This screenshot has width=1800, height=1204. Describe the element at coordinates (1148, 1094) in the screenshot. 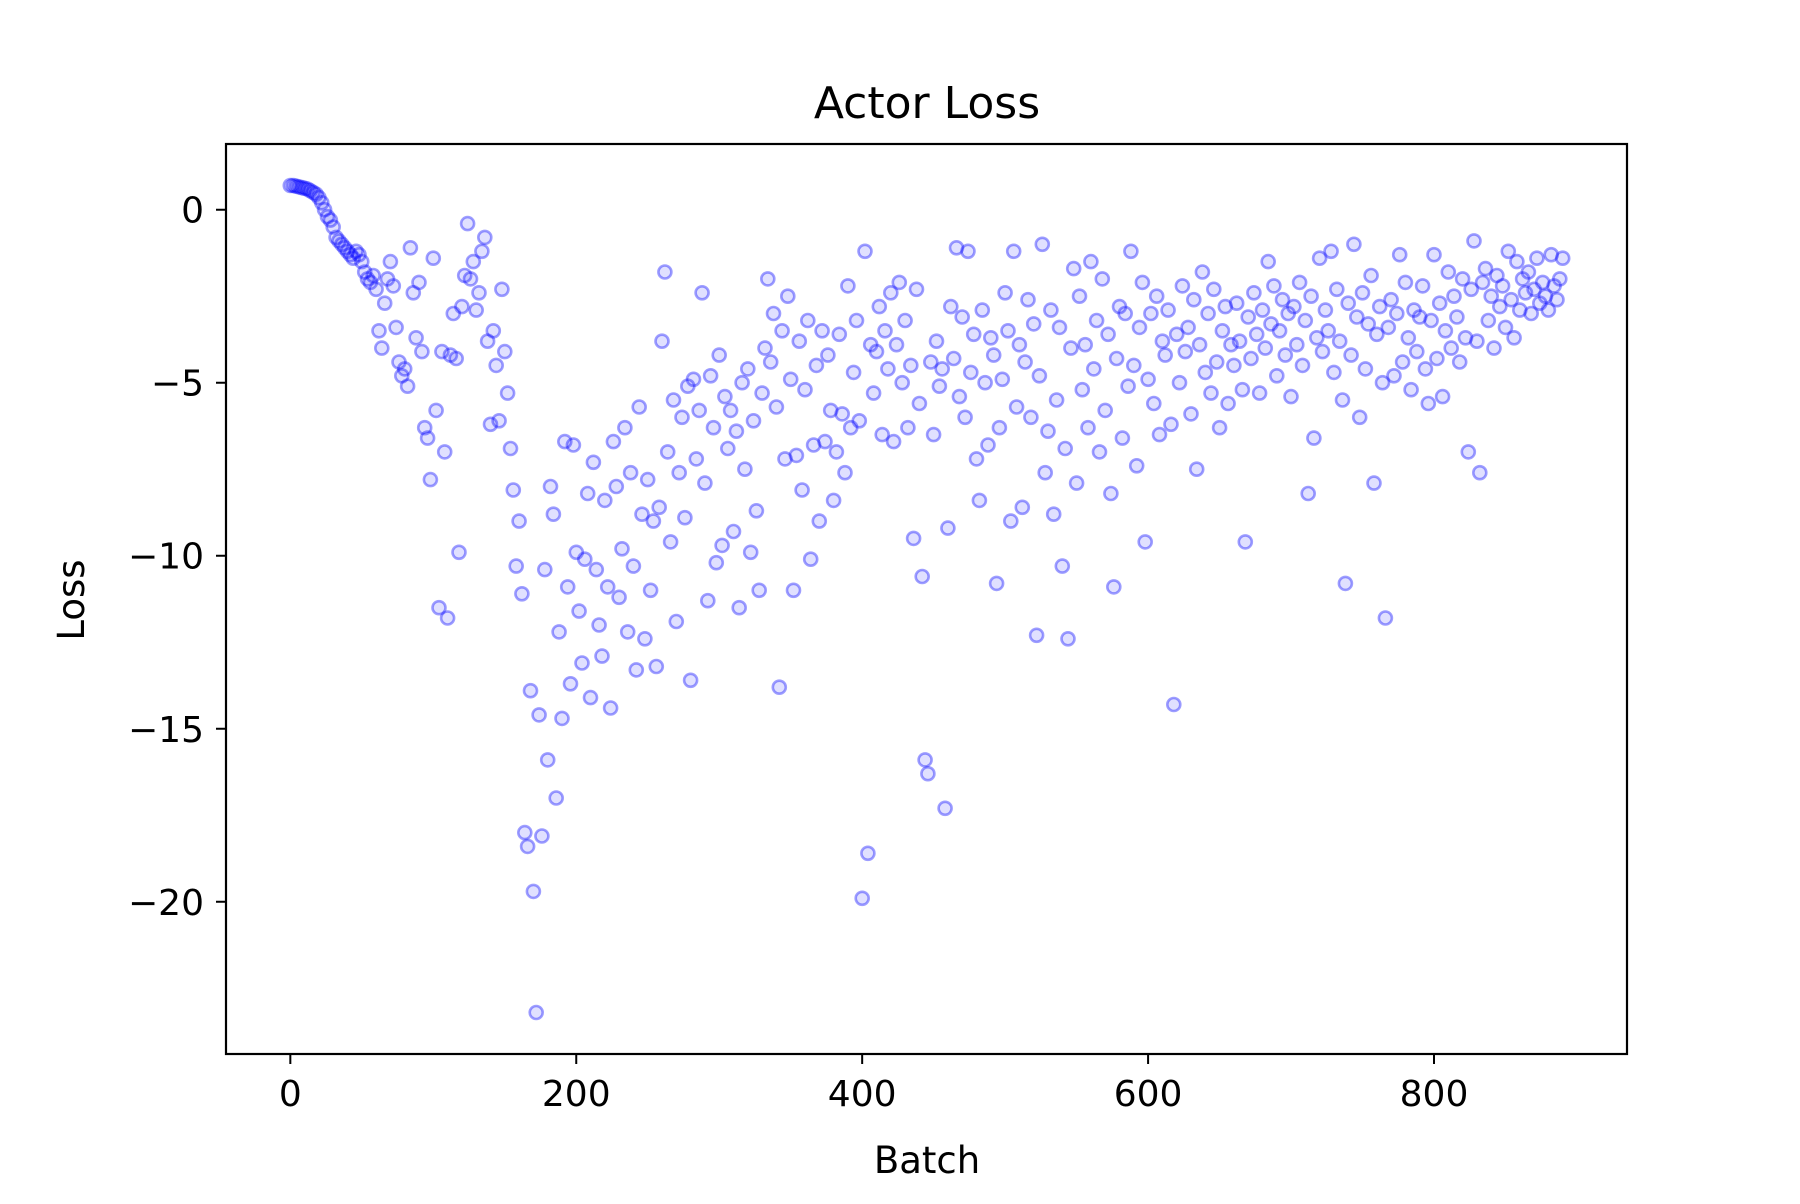

I see `x-tick-label: 600` at that location.